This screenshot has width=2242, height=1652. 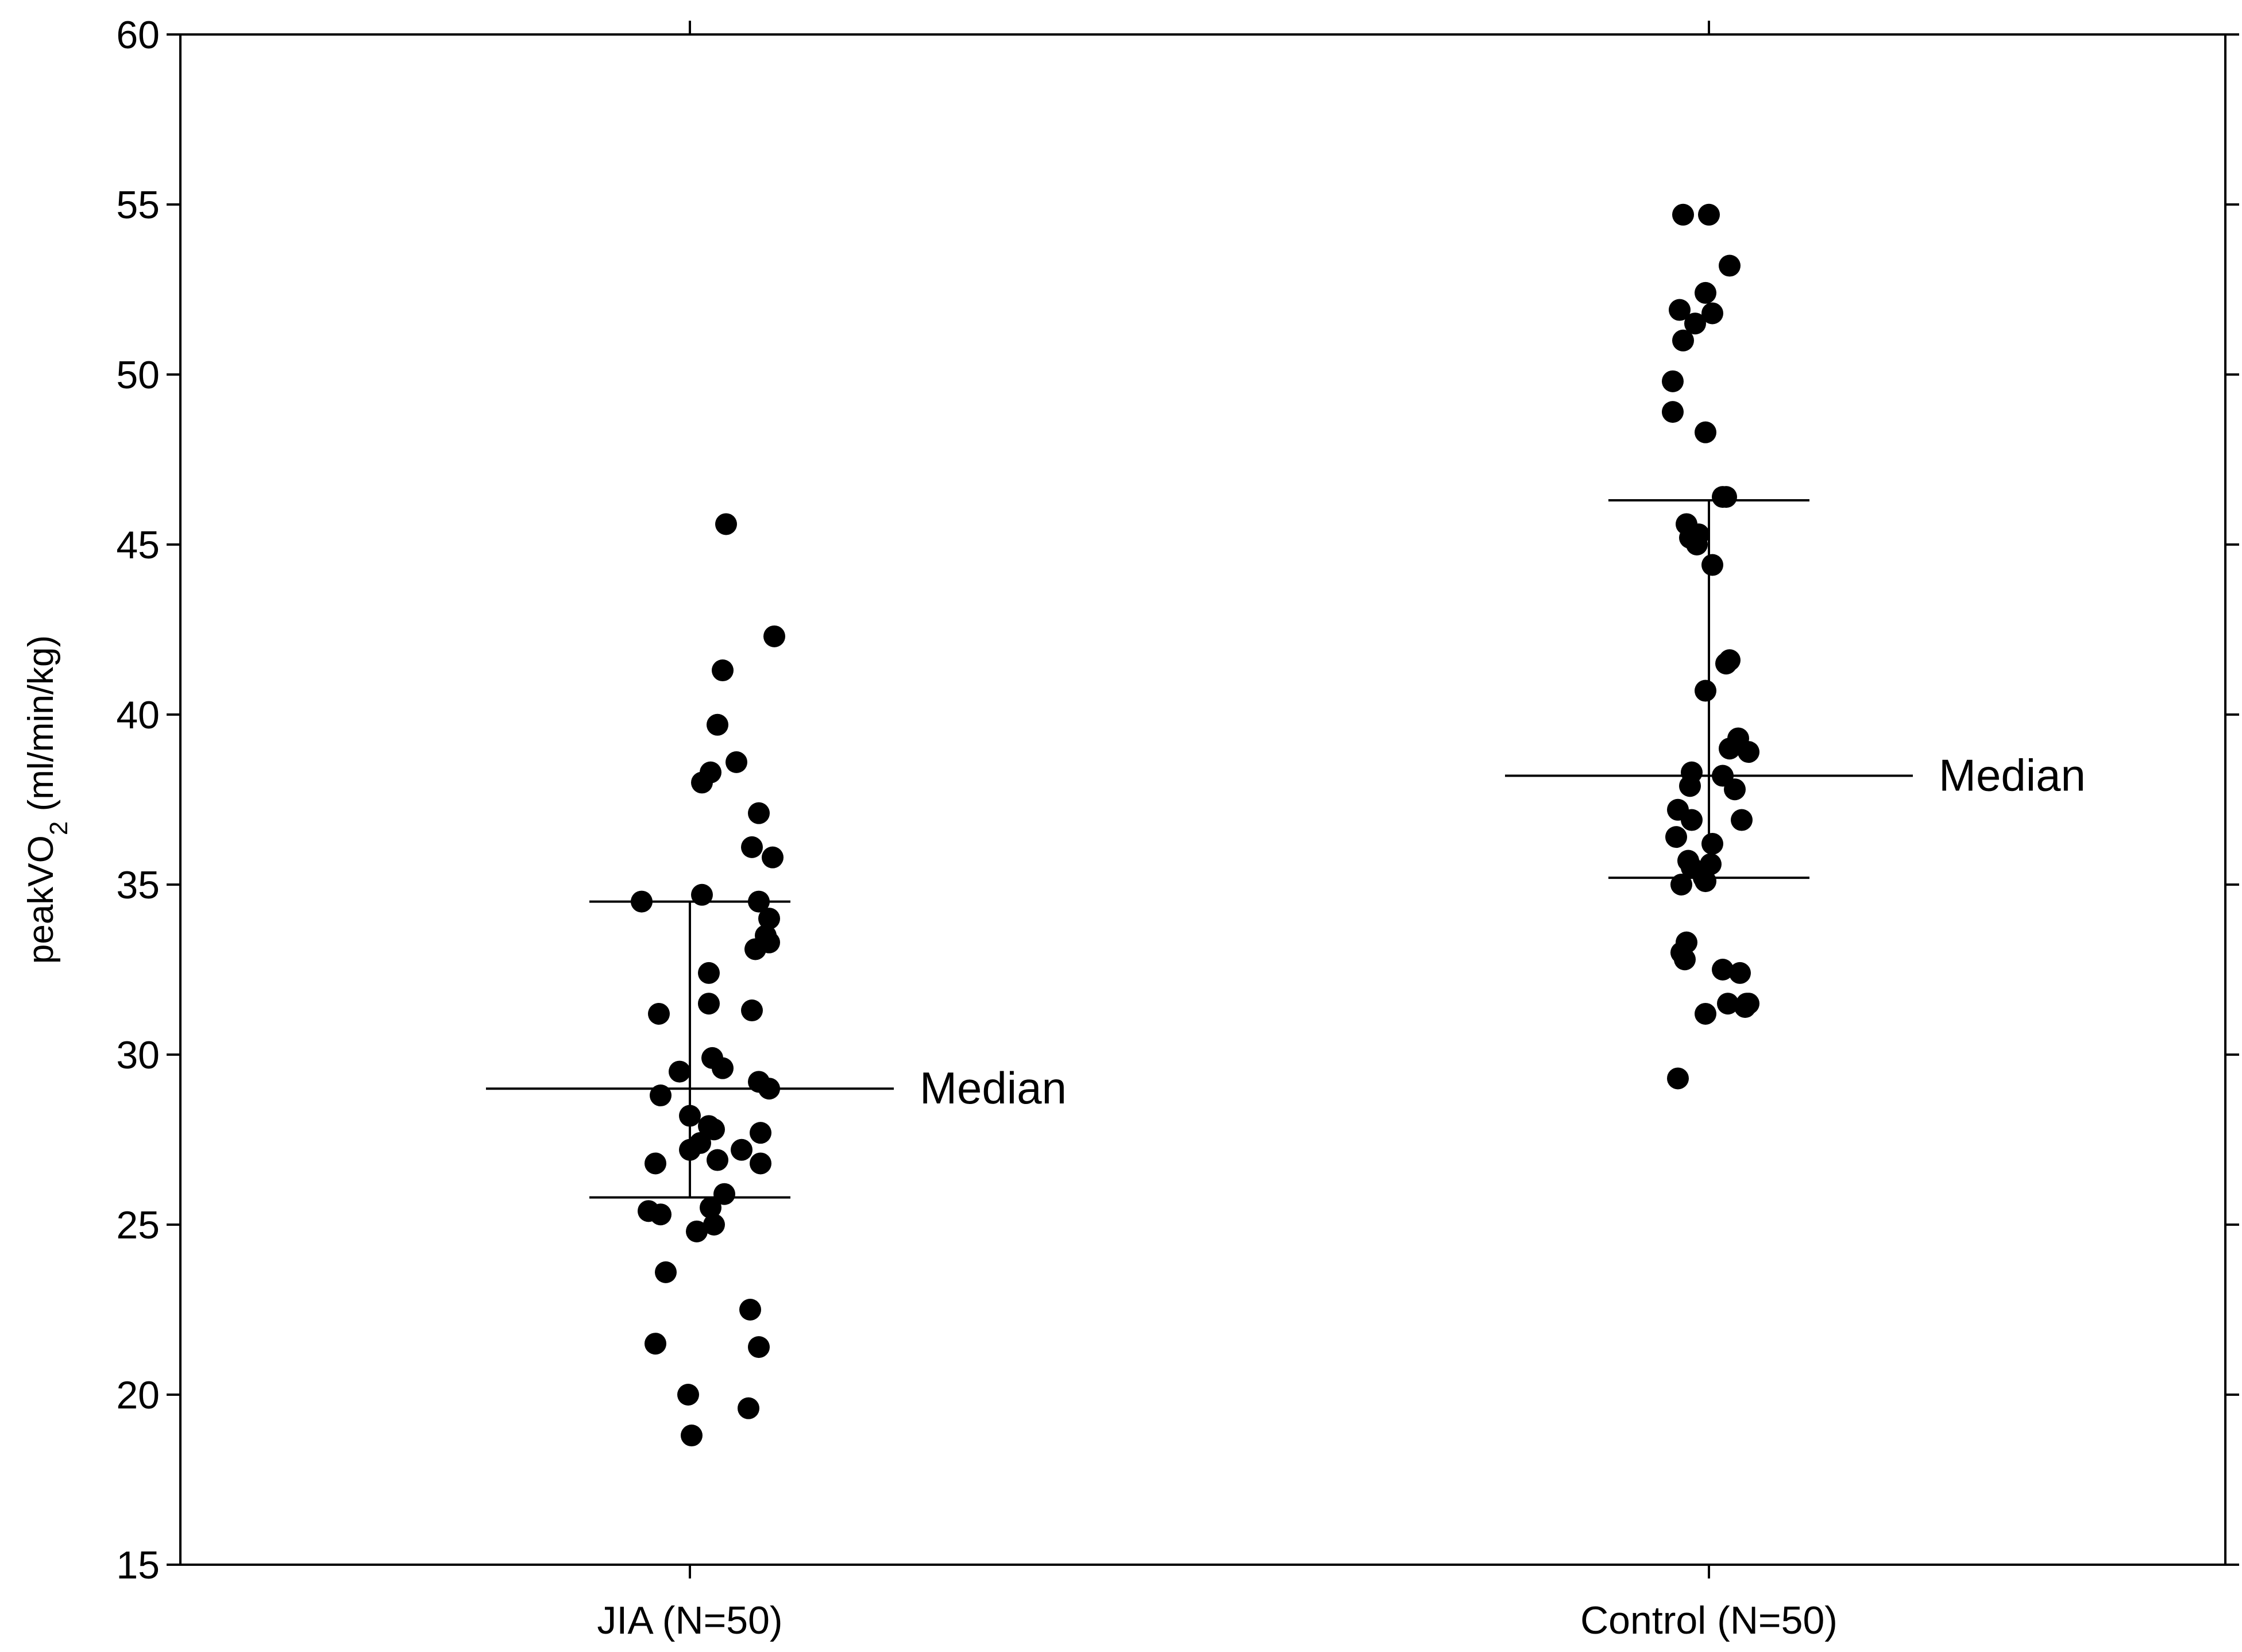 What do you see at coordinates (138, 1225) in the screenshot?
I see `y-tick-label: 25` at bounding box center [138, 1225].